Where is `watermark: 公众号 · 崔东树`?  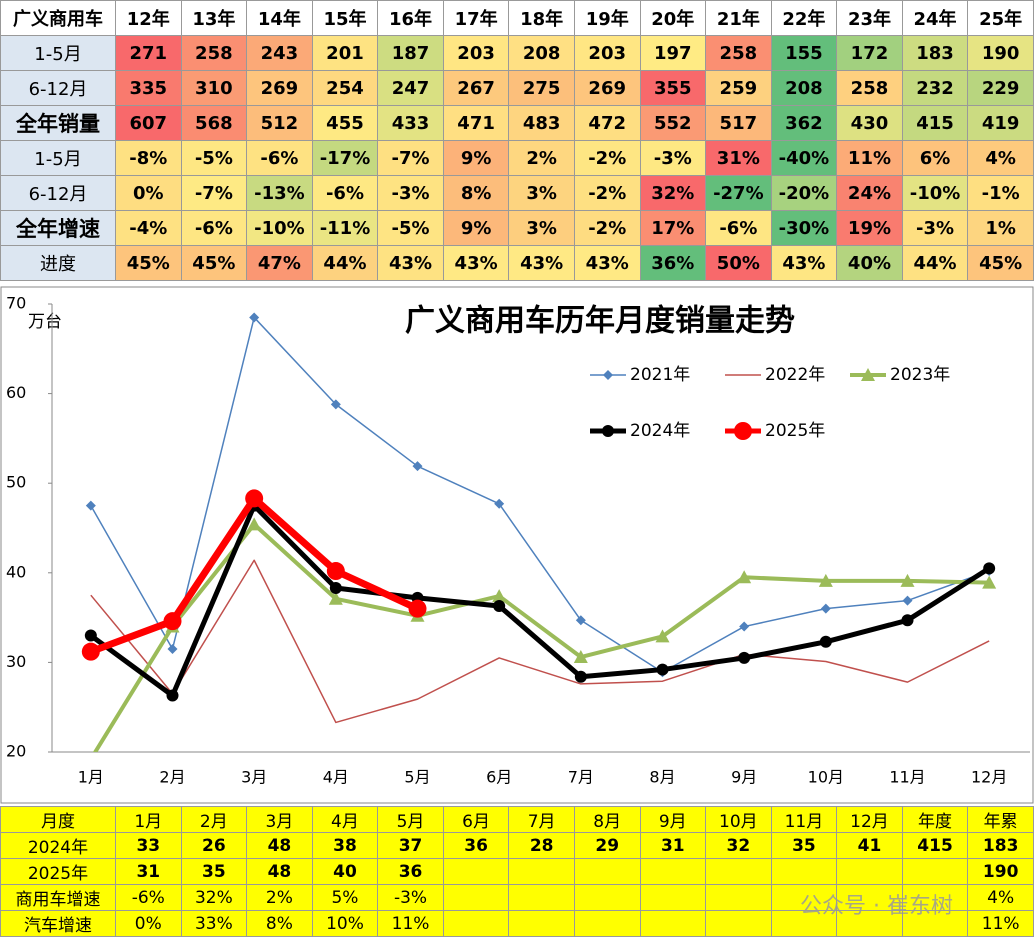
watermark: 公众号 · 崔东树 is located at coordinates (876, 906).